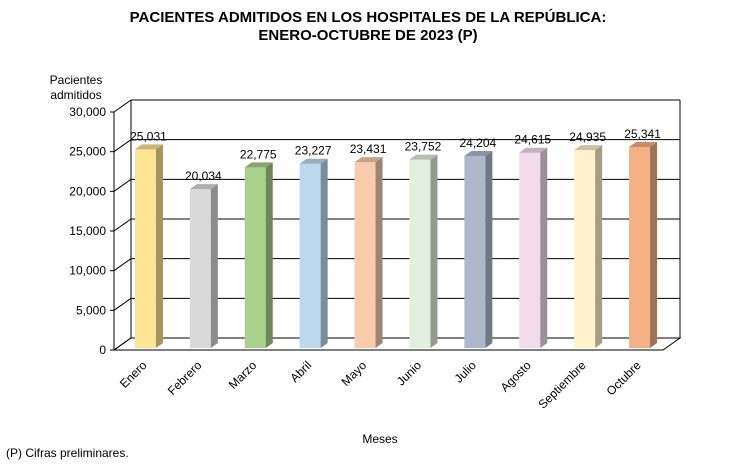 Image resolution: width=736 pixels, height=465 pixels. I want to click on bar-marzo, so click(258, 255).